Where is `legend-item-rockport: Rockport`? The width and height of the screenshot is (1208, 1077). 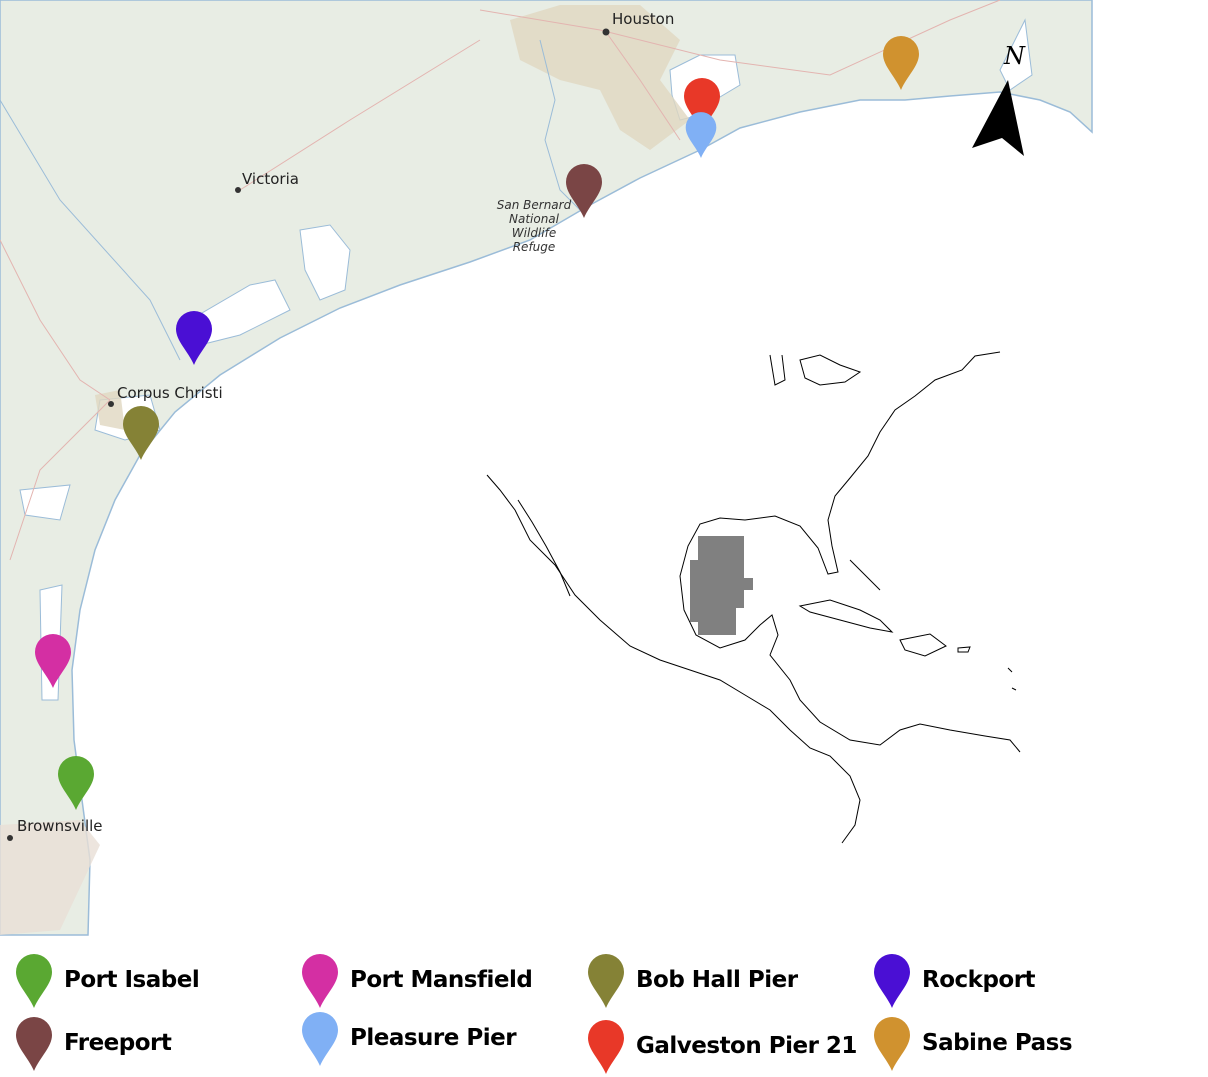 legend-item-rockport: Rockport is located at coordinates (955, 980).